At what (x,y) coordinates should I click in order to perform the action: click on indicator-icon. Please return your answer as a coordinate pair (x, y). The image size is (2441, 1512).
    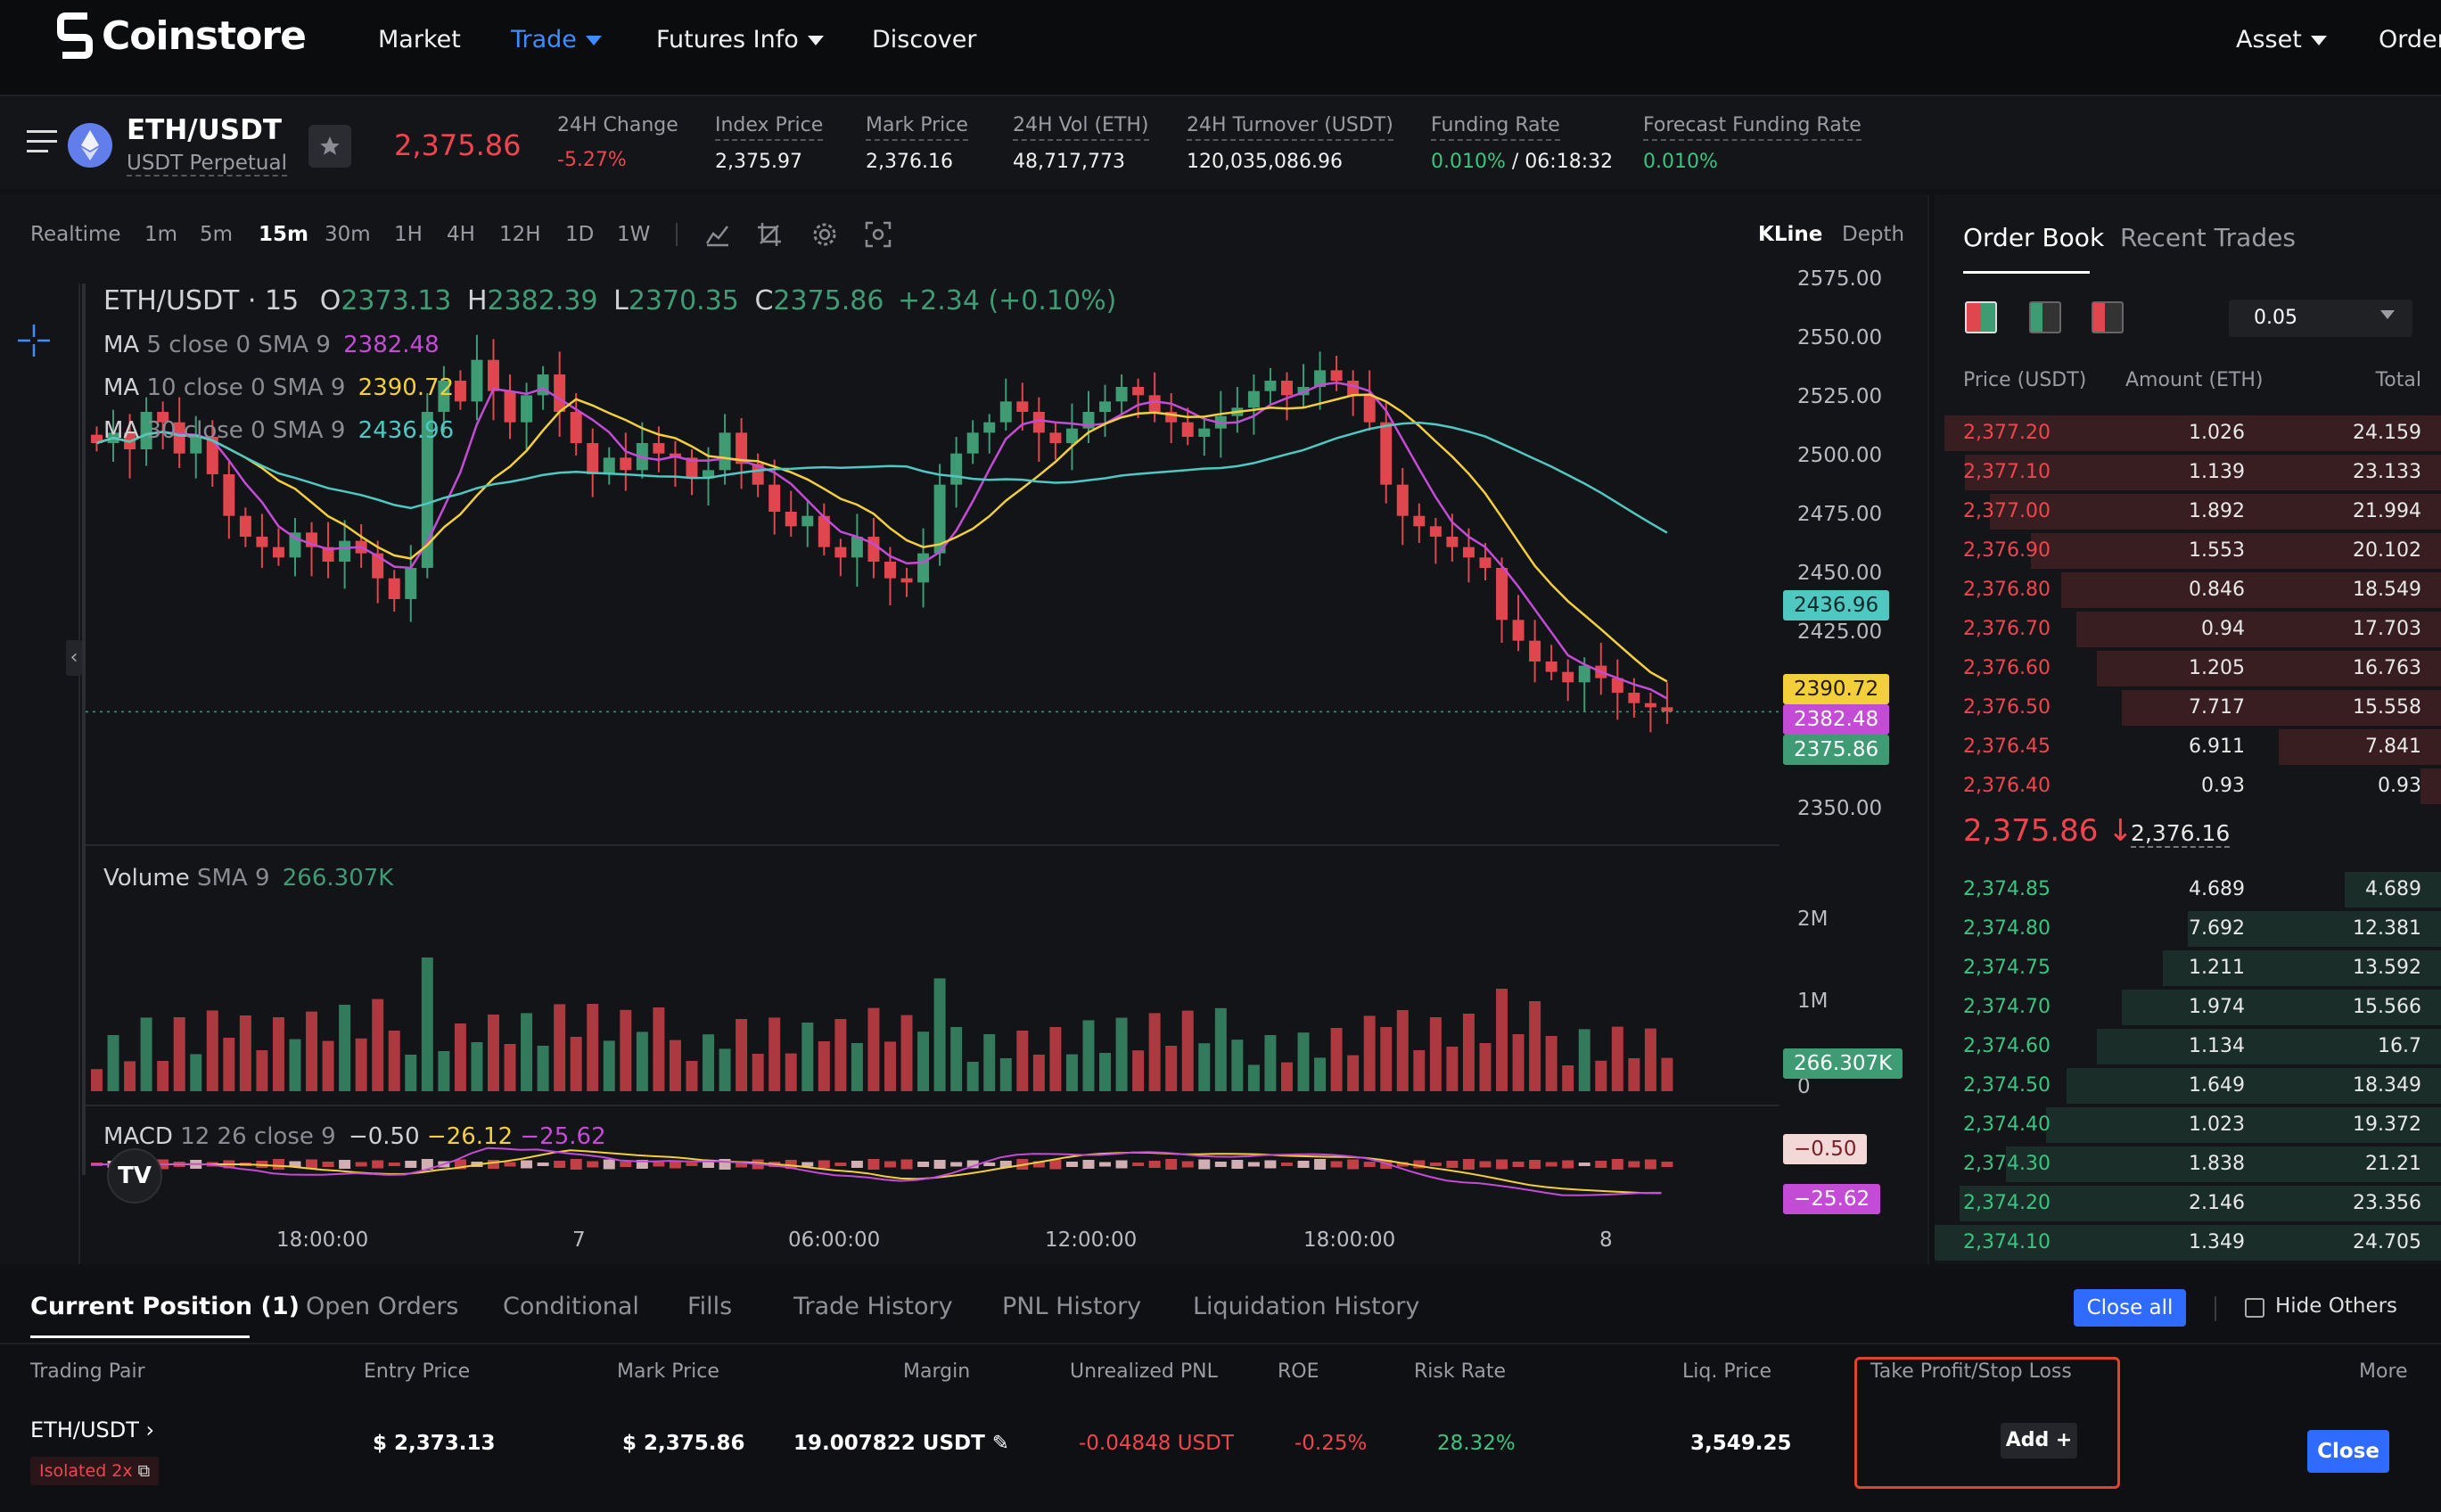
    Looking at the image, I should click on (717, 234).